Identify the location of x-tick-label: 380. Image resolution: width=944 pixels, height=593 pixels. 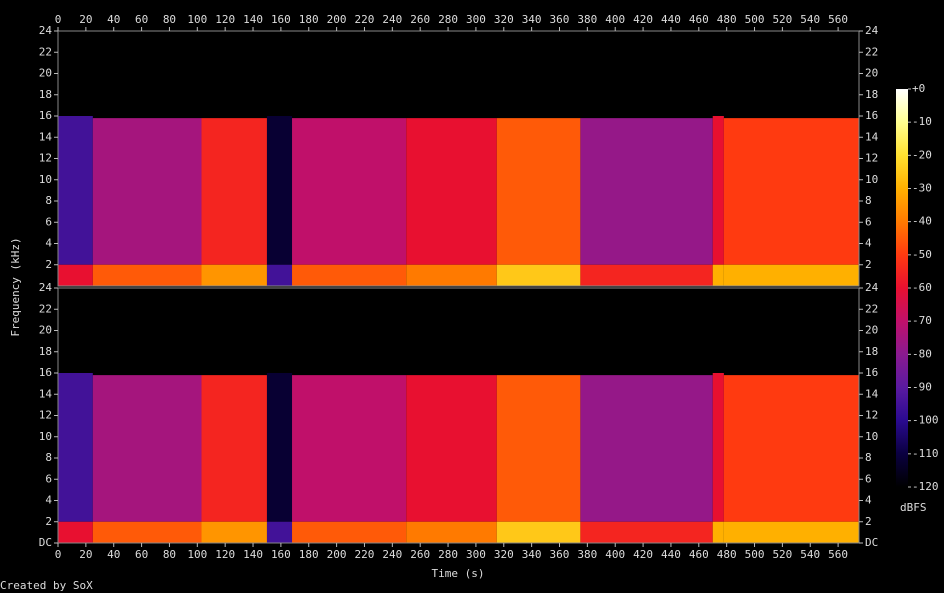
(587, 554).